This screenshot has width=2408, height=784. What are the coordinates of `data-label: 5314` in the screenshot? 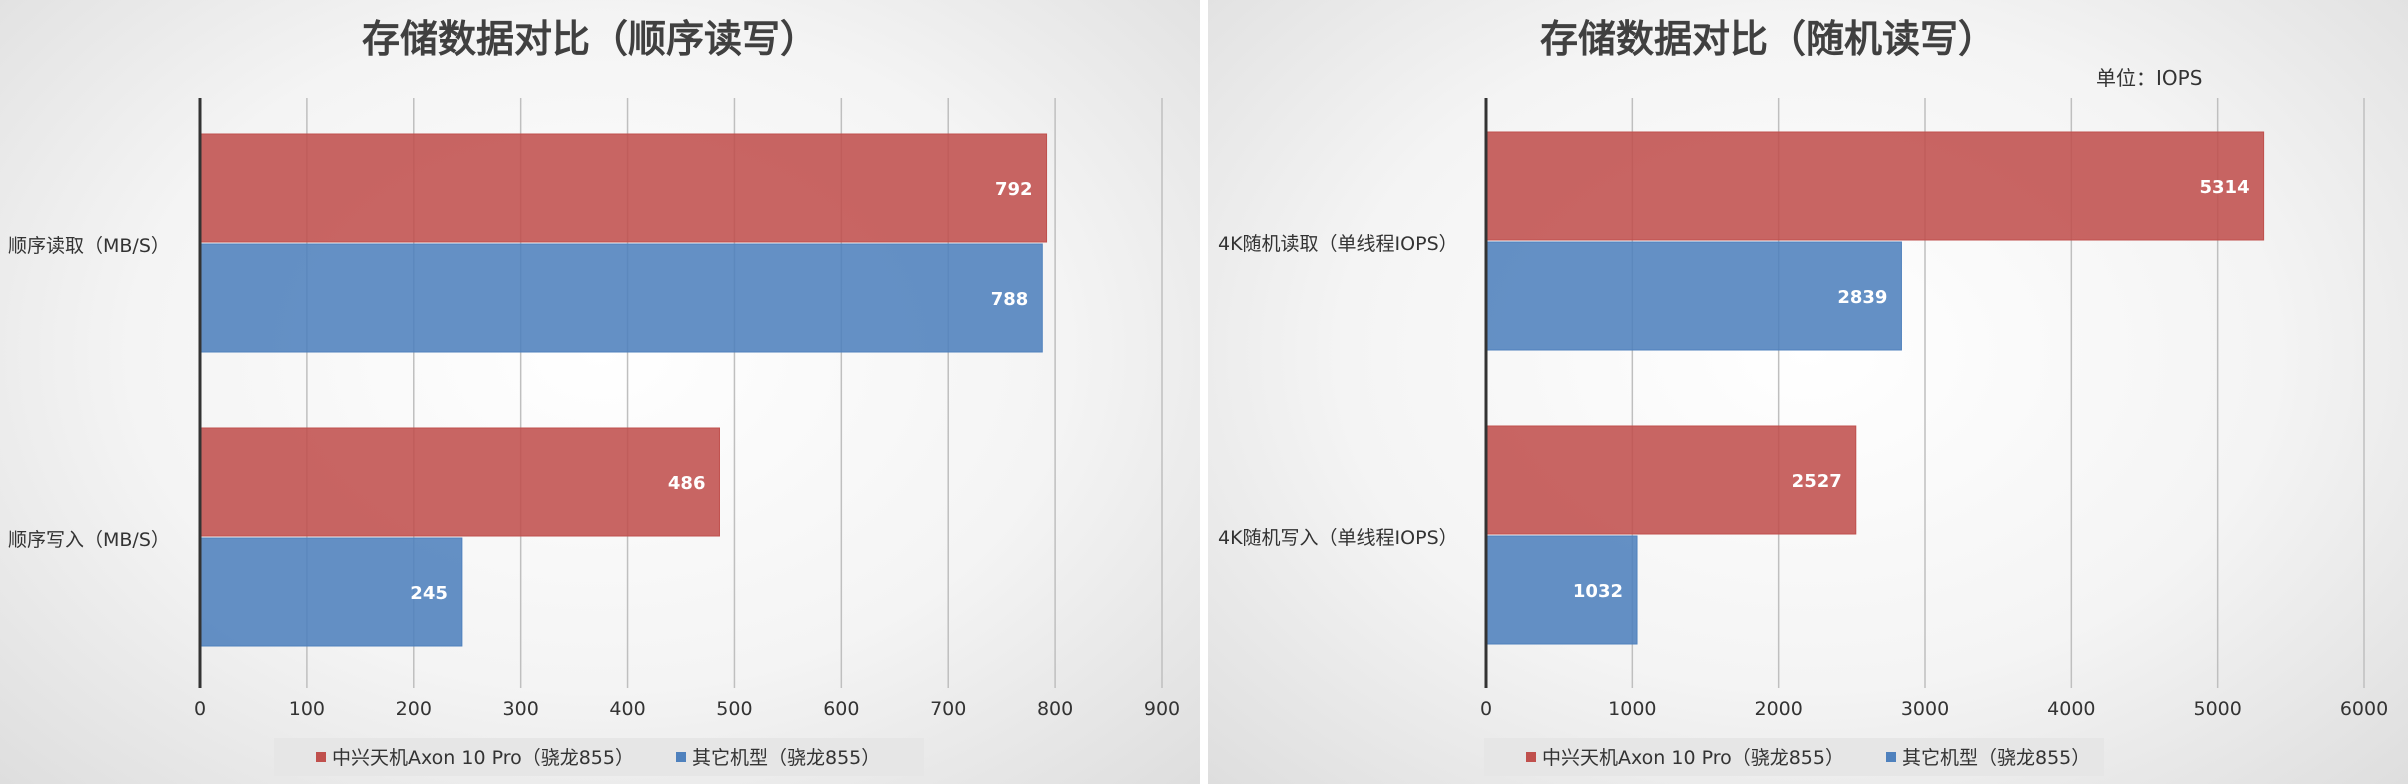 It's located at (2225, 187).